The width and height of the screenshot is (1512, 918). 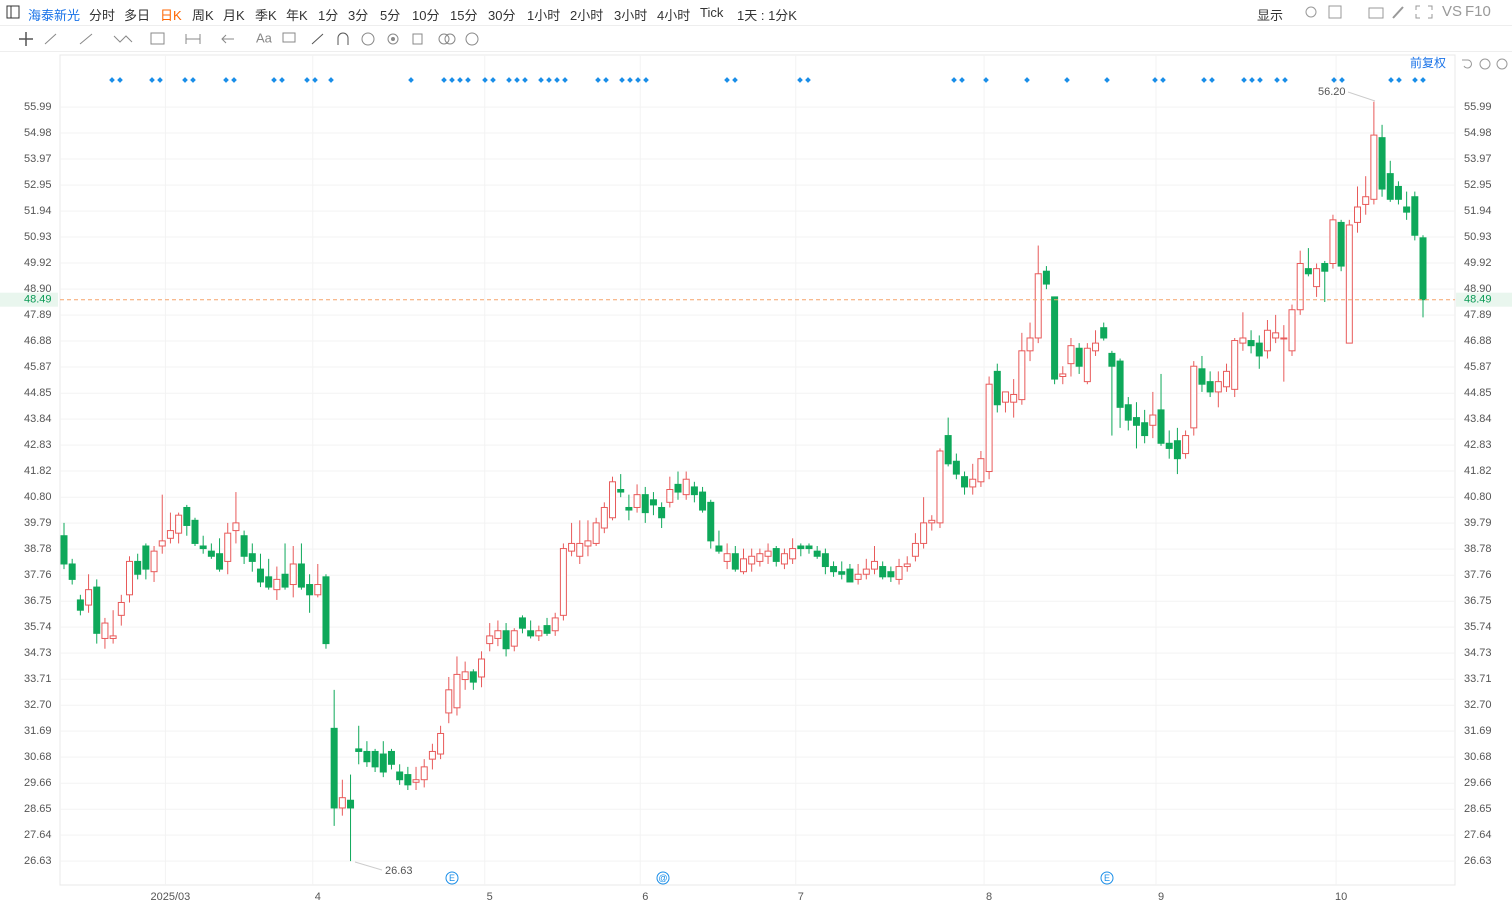 What do you see at coordinates (544, 15) in the screenshot?
I see `period-tab: 1小时` at bounding box center [544, 15].